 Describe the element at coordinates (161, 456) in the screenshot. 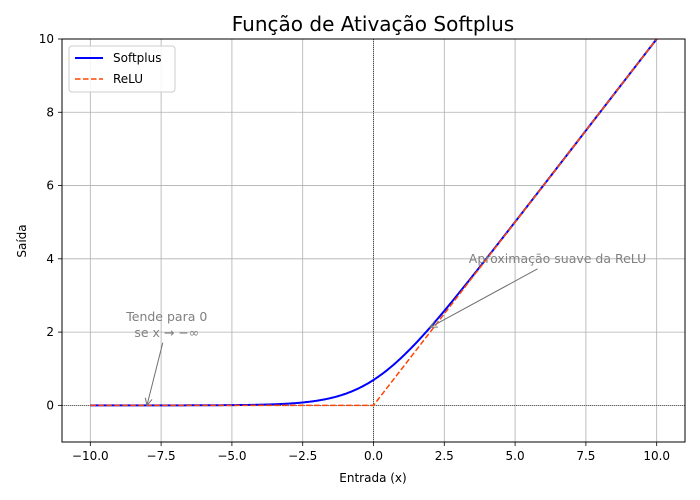

I see `x-tick-label: −7.5` at that location.